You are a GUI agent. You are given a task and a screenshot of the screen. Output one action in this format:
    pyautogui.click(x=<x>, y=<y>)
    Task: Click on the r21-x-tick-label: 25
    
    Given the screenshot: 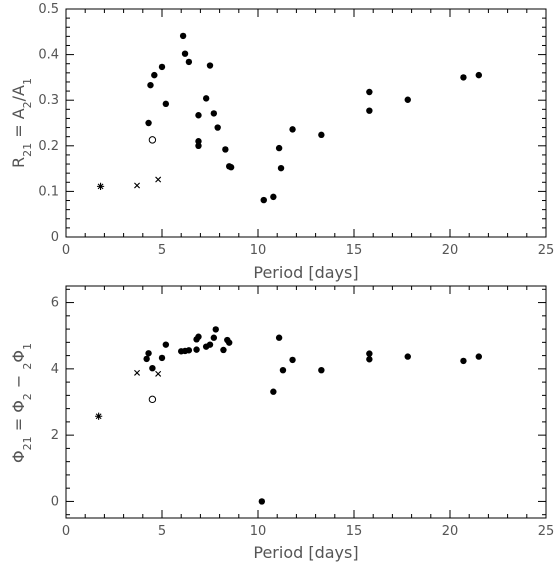 What is the action you would take?
    pyautogui.click(x=546, y=250)
    